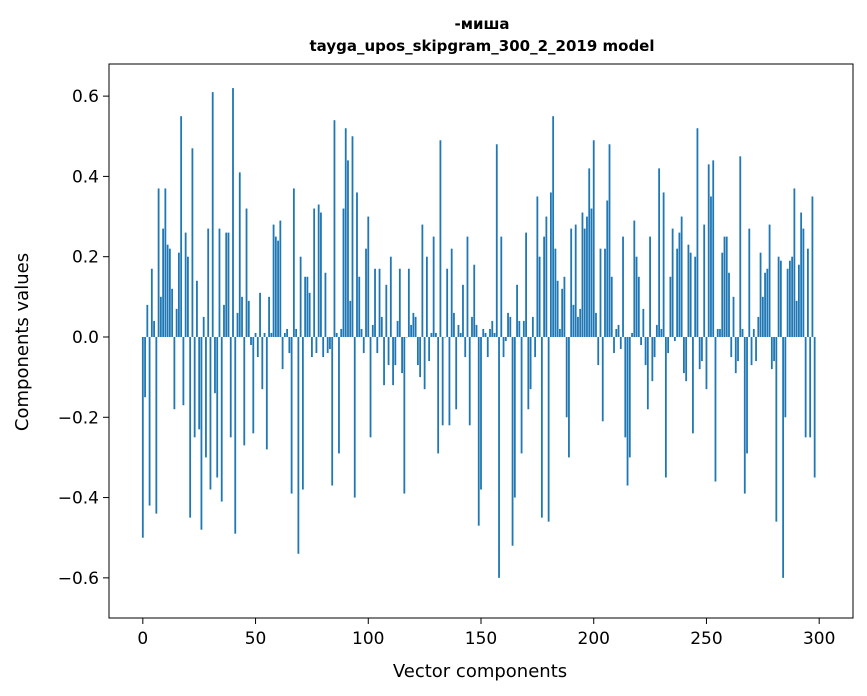 The image size is (867, 696). What do you see at coordinates (481, 639) in the screenshot?
I see `x-tick-label: 150` at bounding box center [481, 639].